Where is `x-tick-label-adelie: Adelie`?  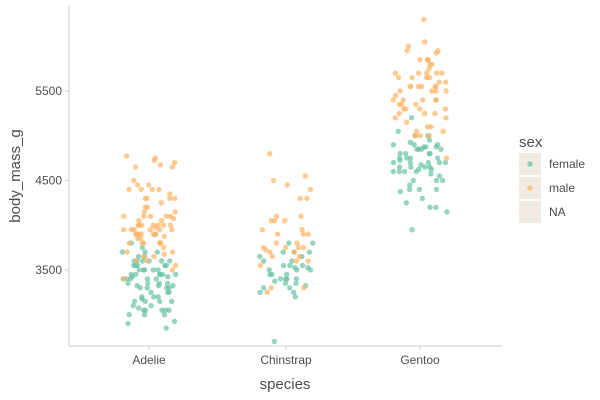 x-tick-label-adelie: Adelie is located at coordinates (149, 360).